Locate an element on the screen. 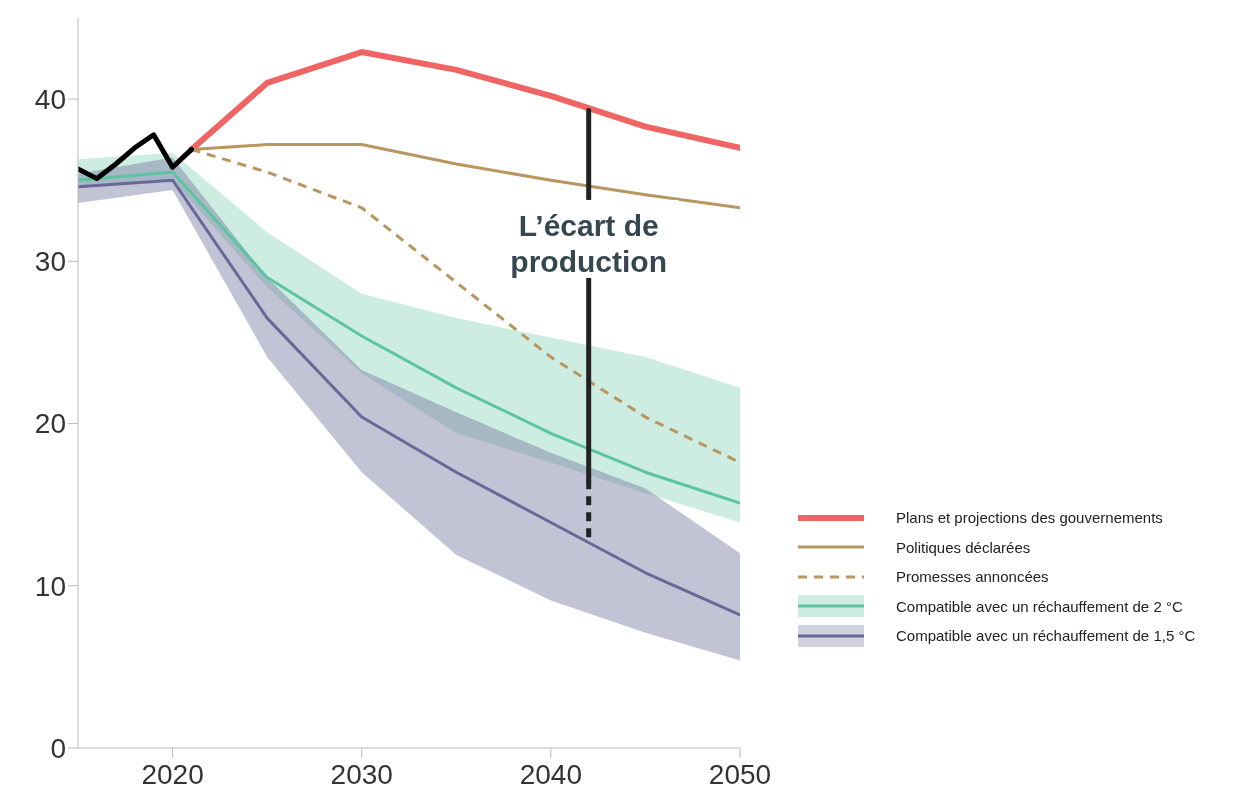 This screenshot has width=1245, height=800. legend-label: Plans et projections des gouvernements is located at coordinates (1029, 518).